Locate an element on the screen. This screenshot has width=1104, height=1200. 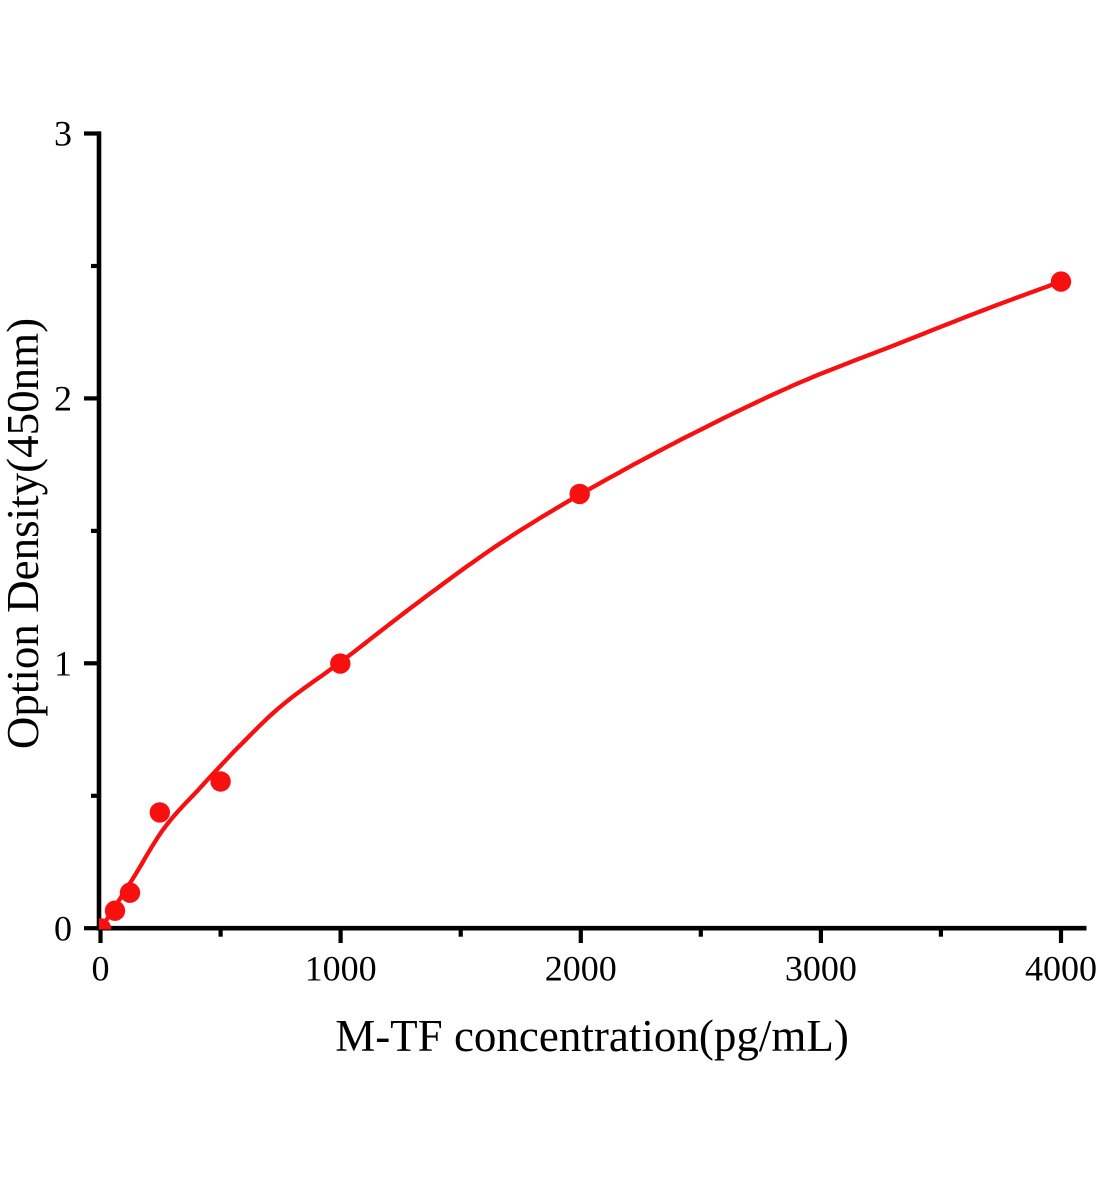
svg-text: 2 is located at coordinates (63, 399).